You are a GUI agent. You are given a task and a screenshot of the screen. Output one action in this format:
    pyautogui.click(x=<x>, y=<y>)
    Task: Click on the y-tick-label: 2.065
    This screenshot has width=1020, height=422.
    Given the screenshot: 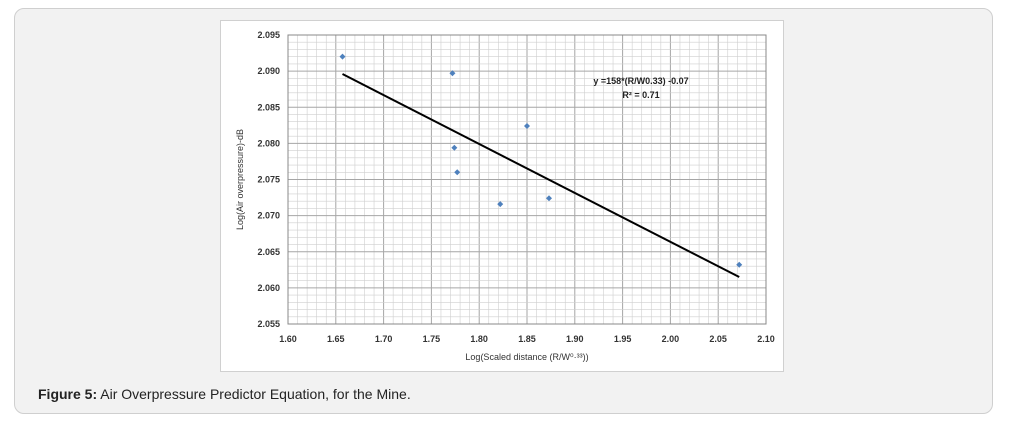 What is the action you would take?
    pyautogui.click(x=268, y=252)
    